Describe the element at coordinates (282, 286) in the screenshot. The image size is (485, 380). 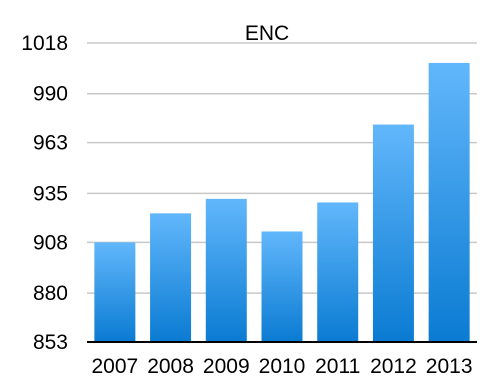
I see `bar-2010` at that location.